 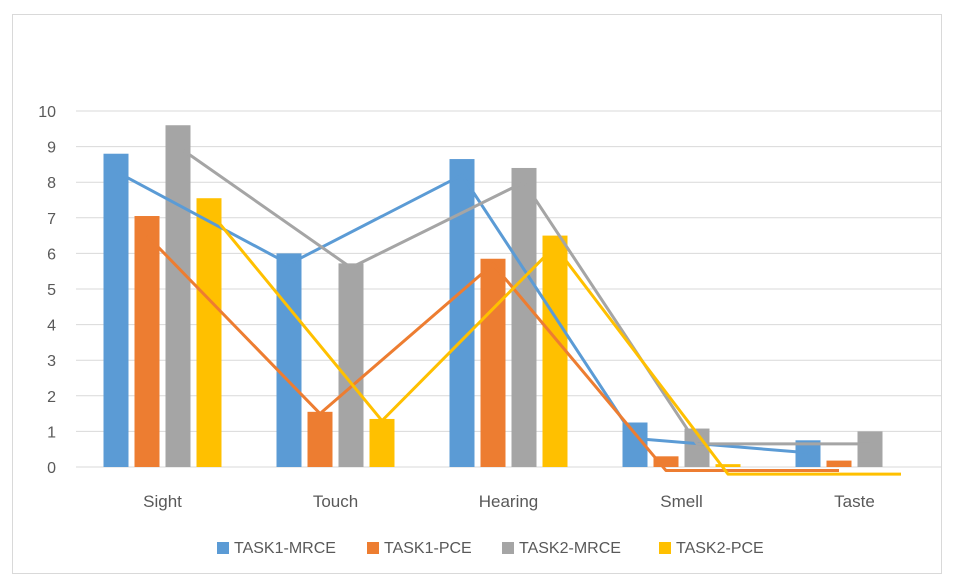 I want to click on y-tick-label: 0, so click(x=51, y=468).